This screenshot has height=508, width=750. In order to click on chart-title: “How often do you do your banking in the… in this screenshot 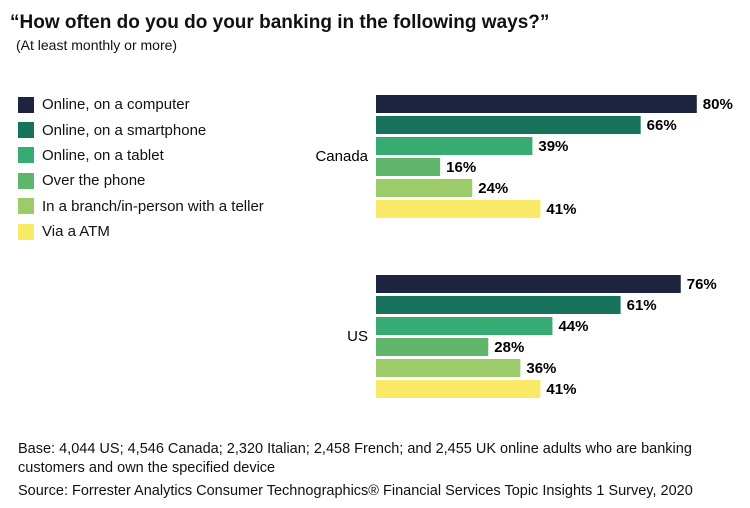, I will do `click(280, 22)`.